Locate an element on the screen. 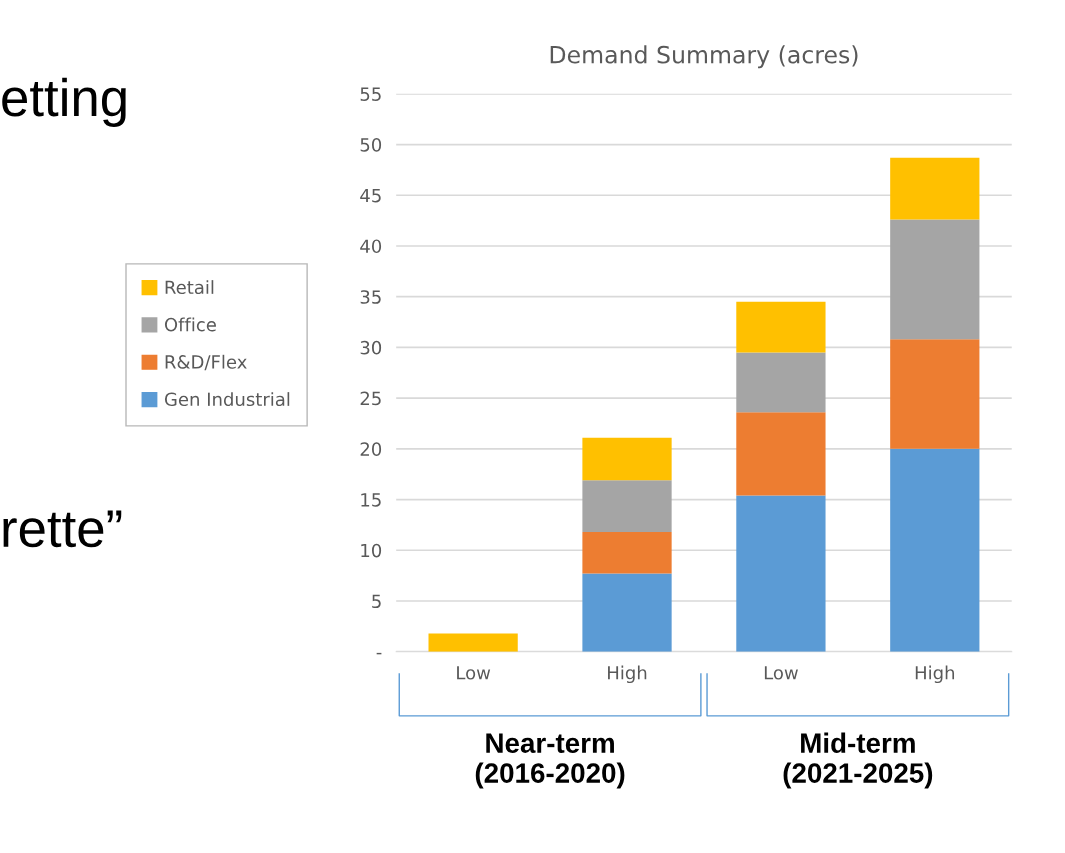 This screenshot has height=853, width=1065. y-tick-label: 35 is located at coordinates (370, 297).